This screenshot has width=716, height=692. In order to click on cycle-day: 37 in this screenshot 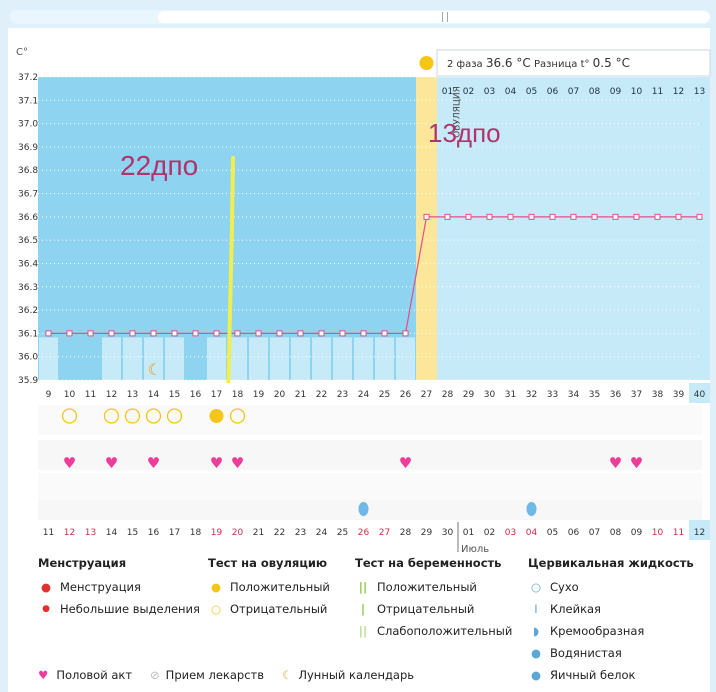, I will do `click(636, 395)`.